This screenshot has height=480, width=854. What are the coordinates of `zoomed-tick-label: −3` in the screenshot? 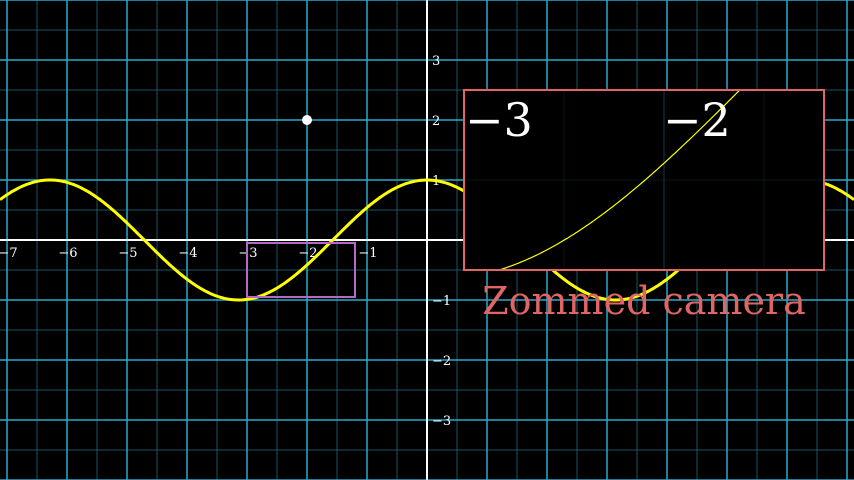 It's located at (499, 120).